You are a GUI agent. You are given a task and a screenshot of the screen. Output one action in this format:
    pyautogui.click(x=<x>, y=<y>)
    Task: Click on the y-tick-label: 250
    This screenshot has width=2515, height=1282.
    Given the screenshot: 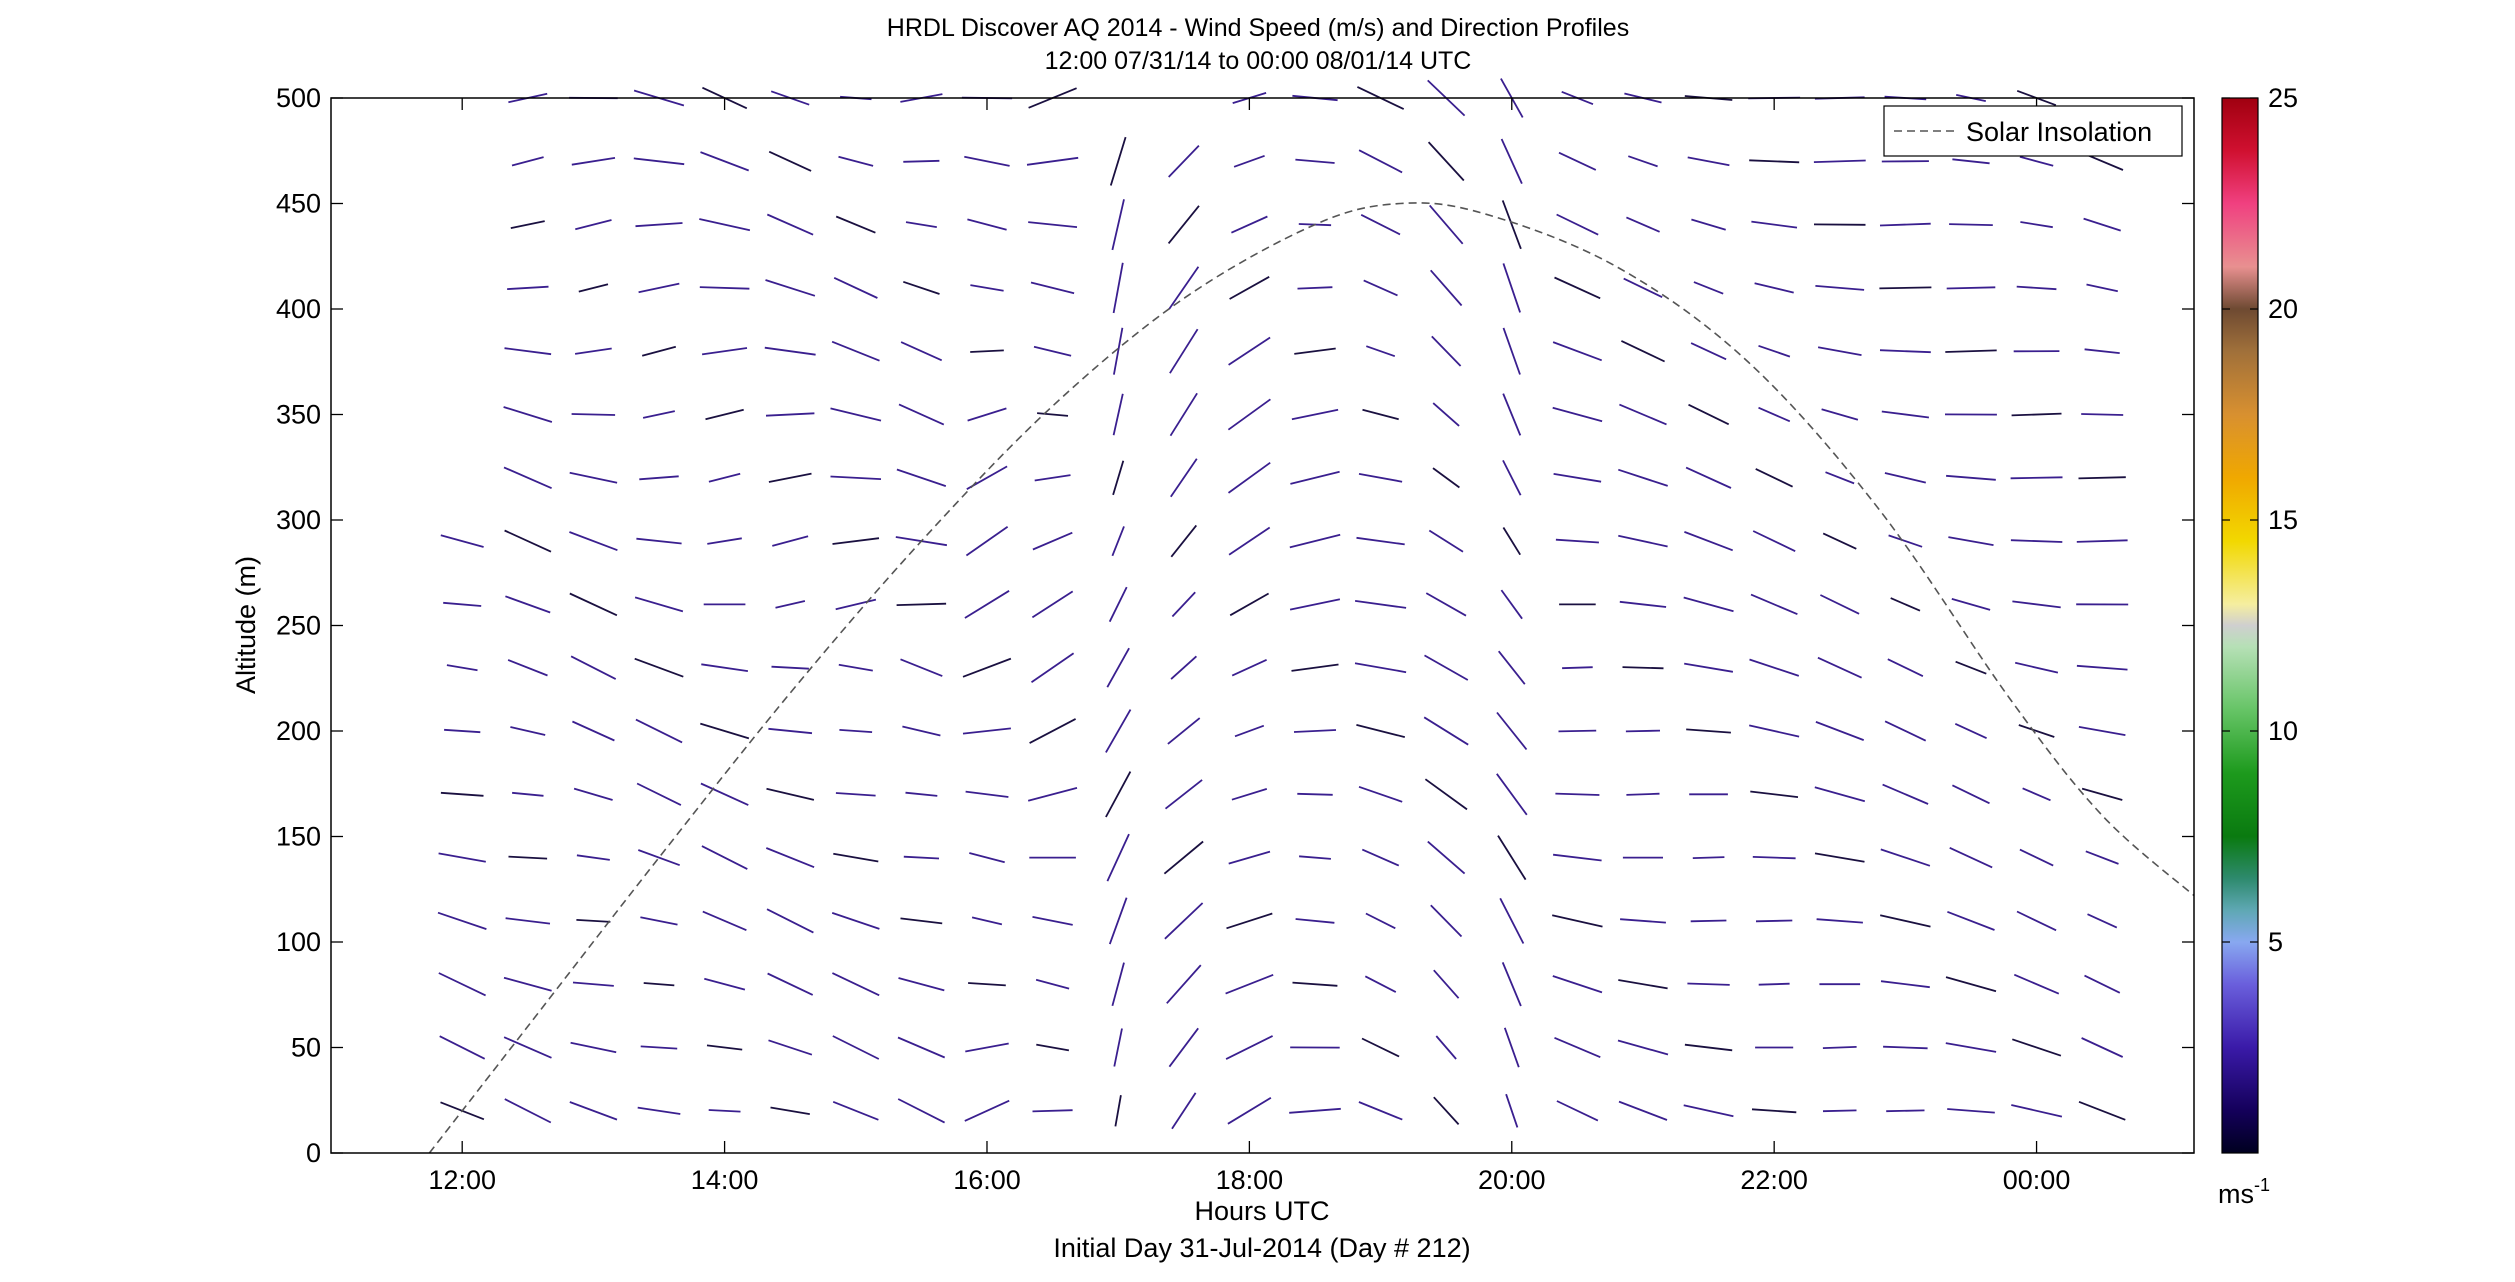 What is the action you would take?
    pyautogui.click(x=298, y=626)
    